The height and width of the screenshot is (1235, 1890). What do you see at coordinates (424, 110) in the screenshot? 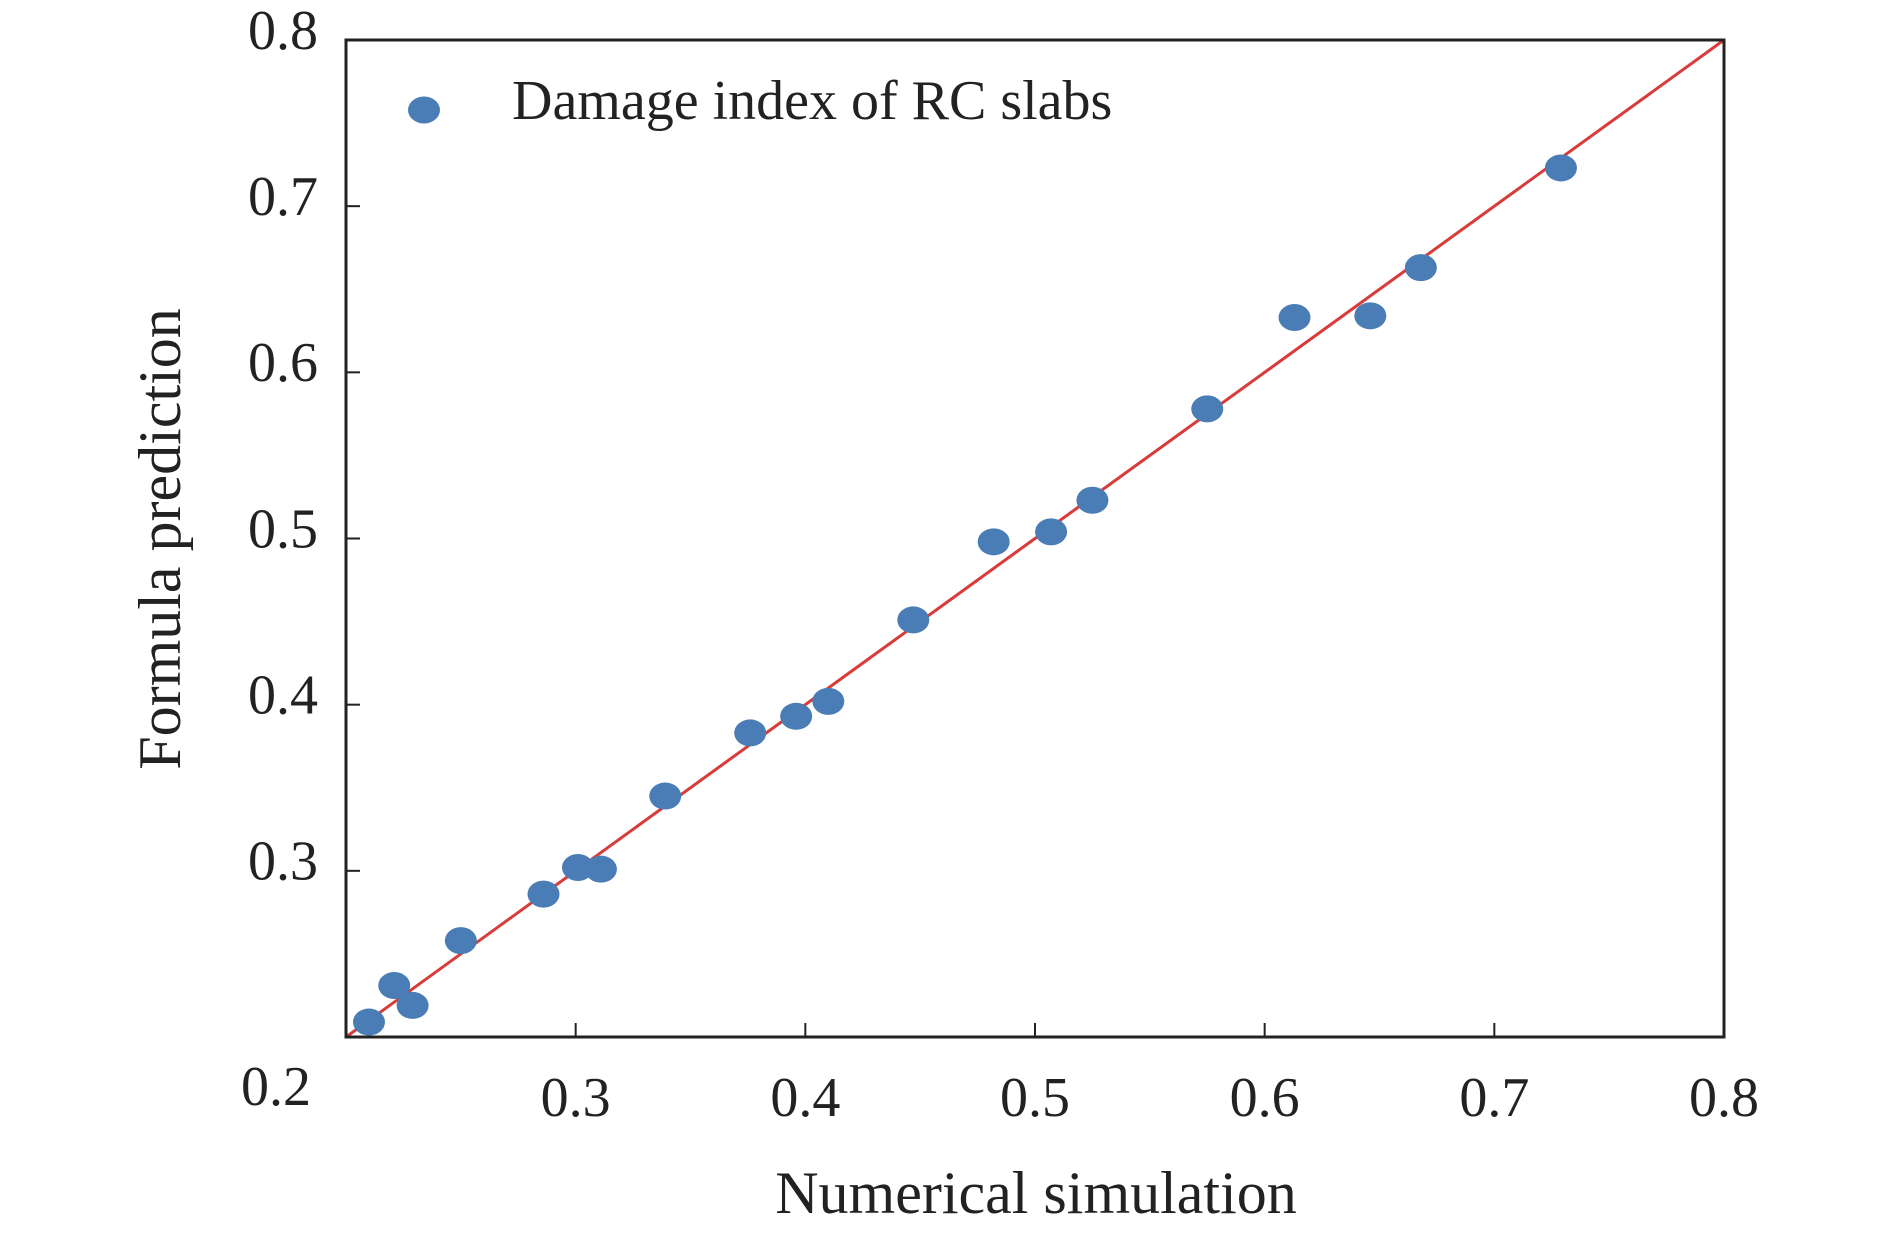
I see `legend-marker` at bounding box center [424, 110].